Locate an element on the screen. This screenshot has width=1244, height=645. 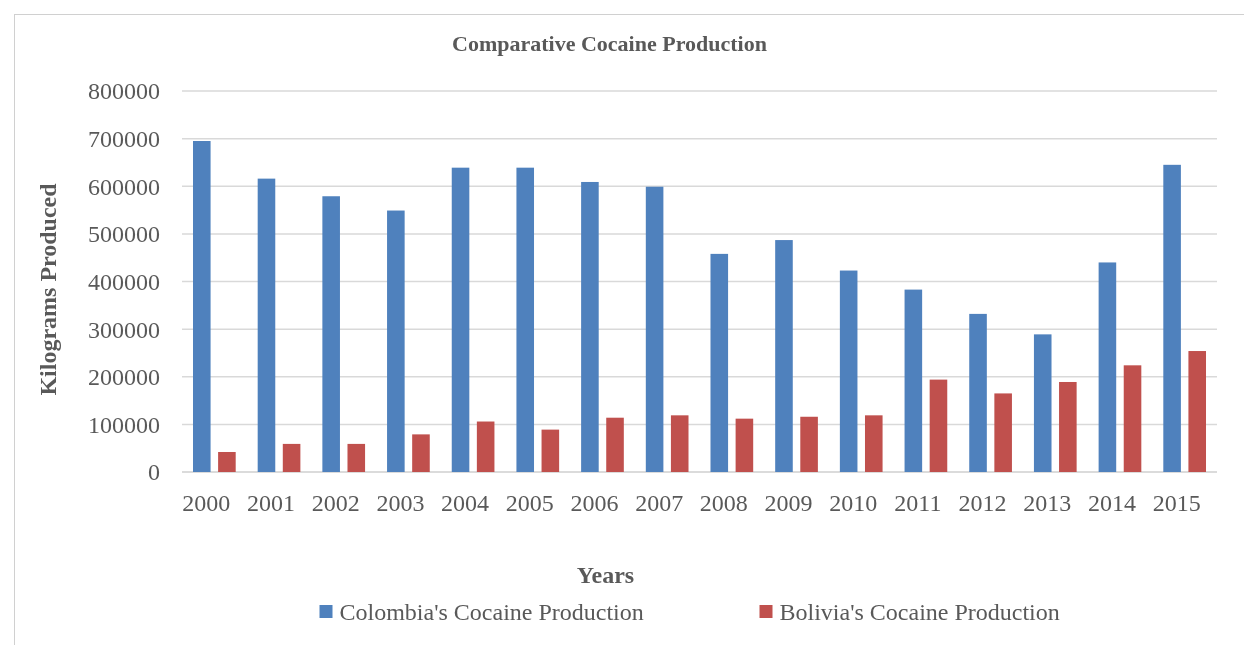
x-tick-label: 2011 is located at coordinates (918, 503).